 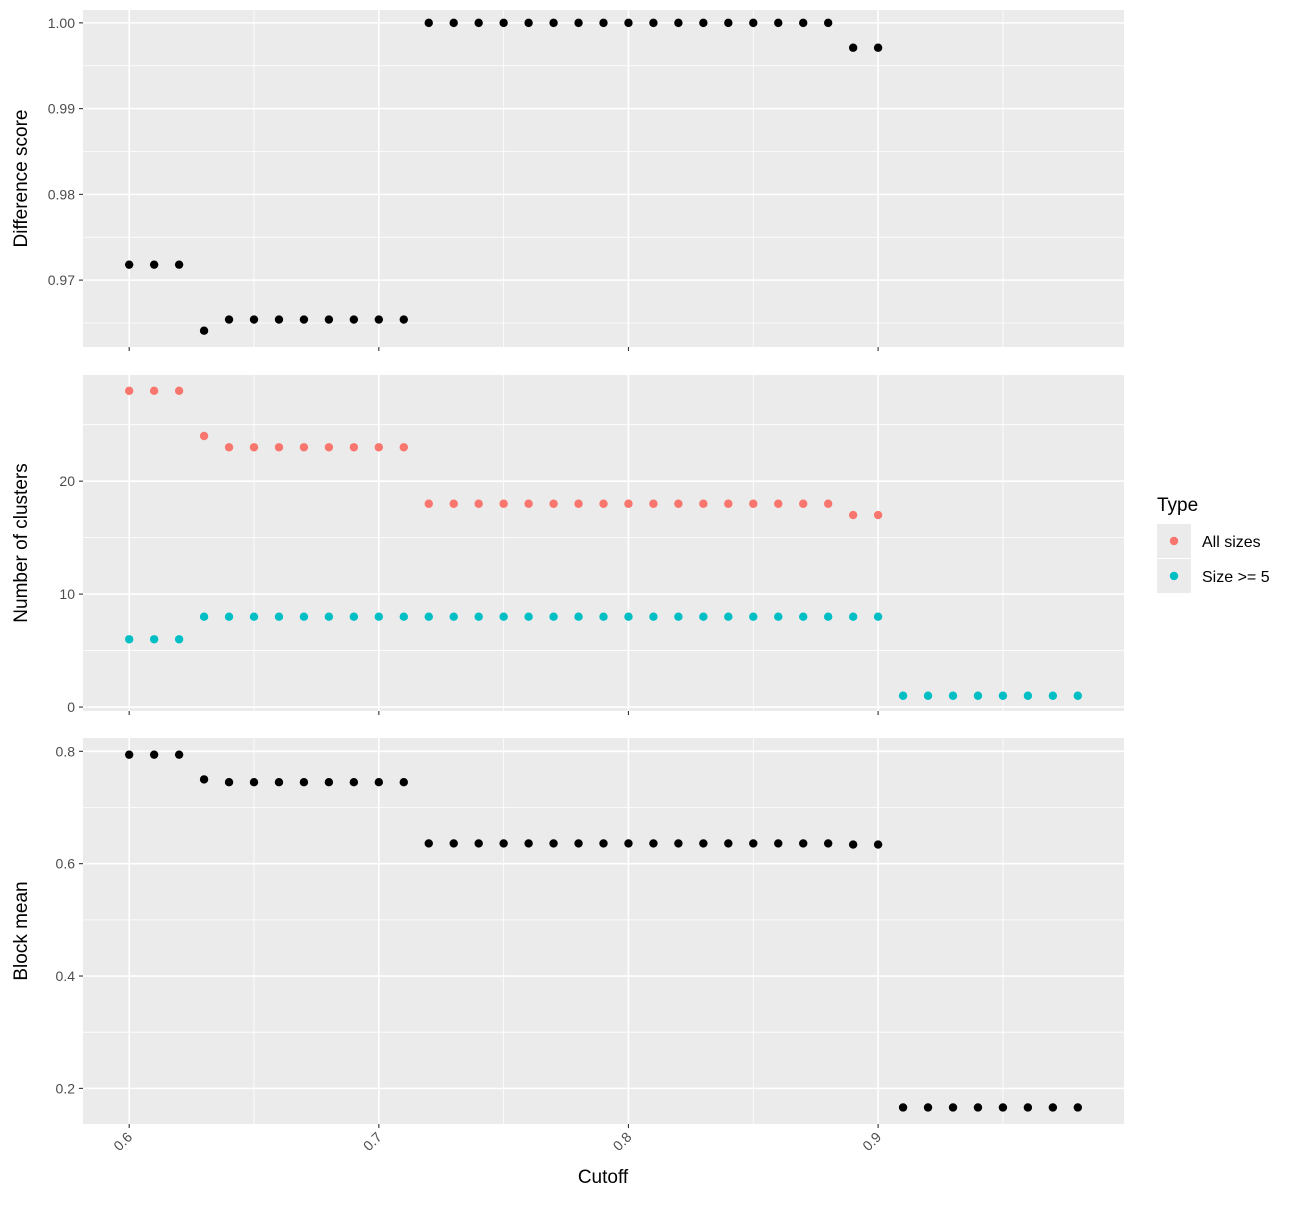 What do you see at coordinates (66, 751) in the screenshot?
I see `y-tick-label: 0.8` at bounding box center [66, 751].